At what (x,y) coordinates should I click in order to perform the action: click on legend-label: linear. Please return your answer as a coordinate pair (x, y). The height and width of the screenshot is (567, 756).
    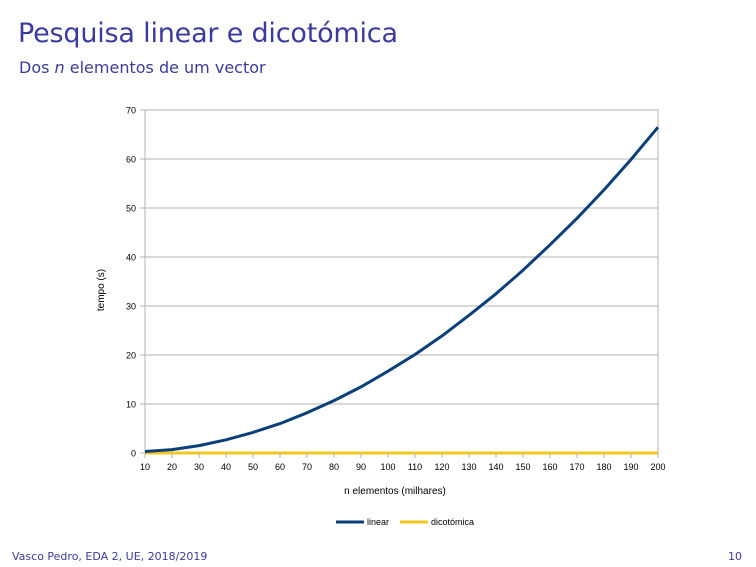
    Looking at the image, I should click on (378, 522).